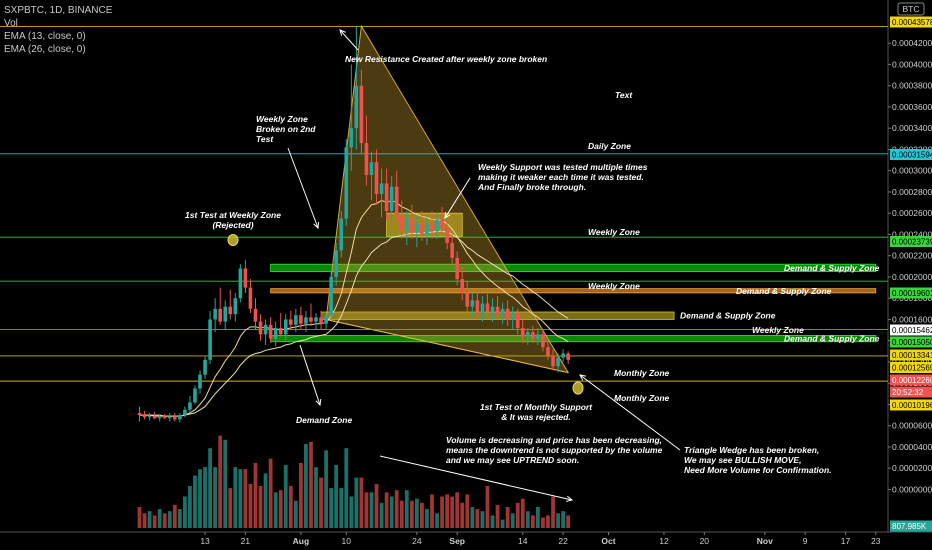  Describe the element at coordinates (232, 225) in the screenshot. I see `annotation-first-test: (Rejected)` at that location.